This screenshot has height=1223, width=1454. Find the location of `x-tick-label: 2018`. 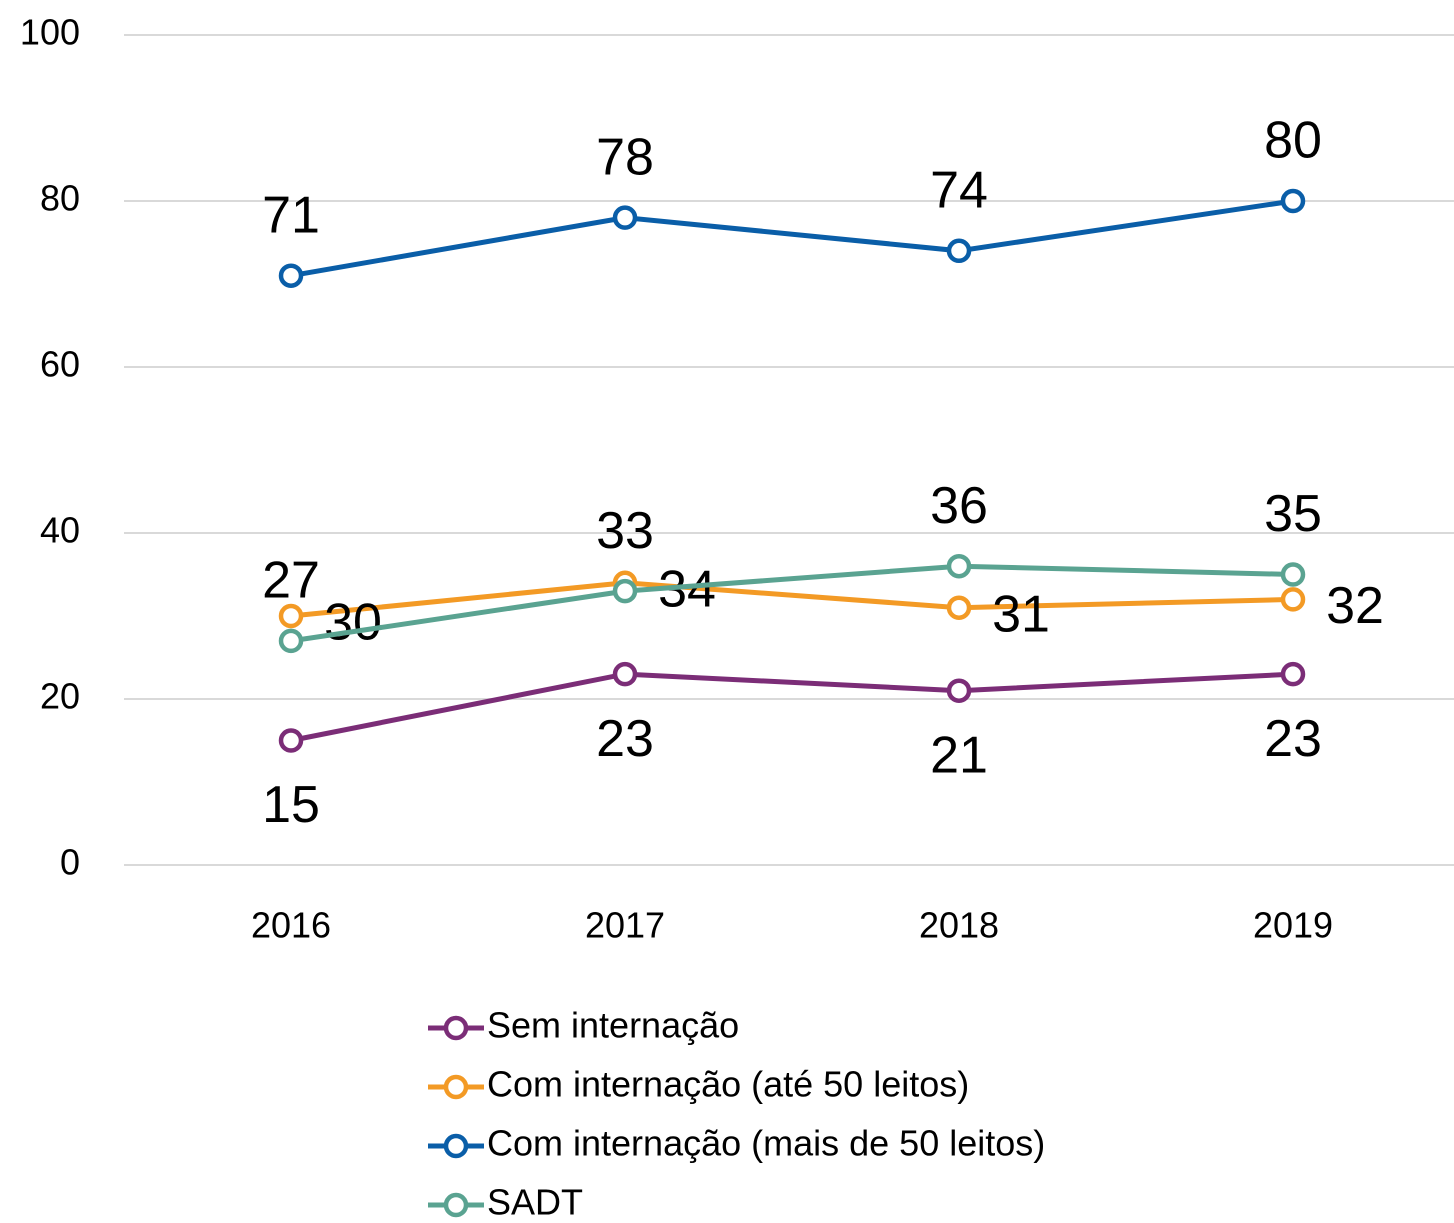

x-tick-label: 2018 is located at coordinates (959, 925).